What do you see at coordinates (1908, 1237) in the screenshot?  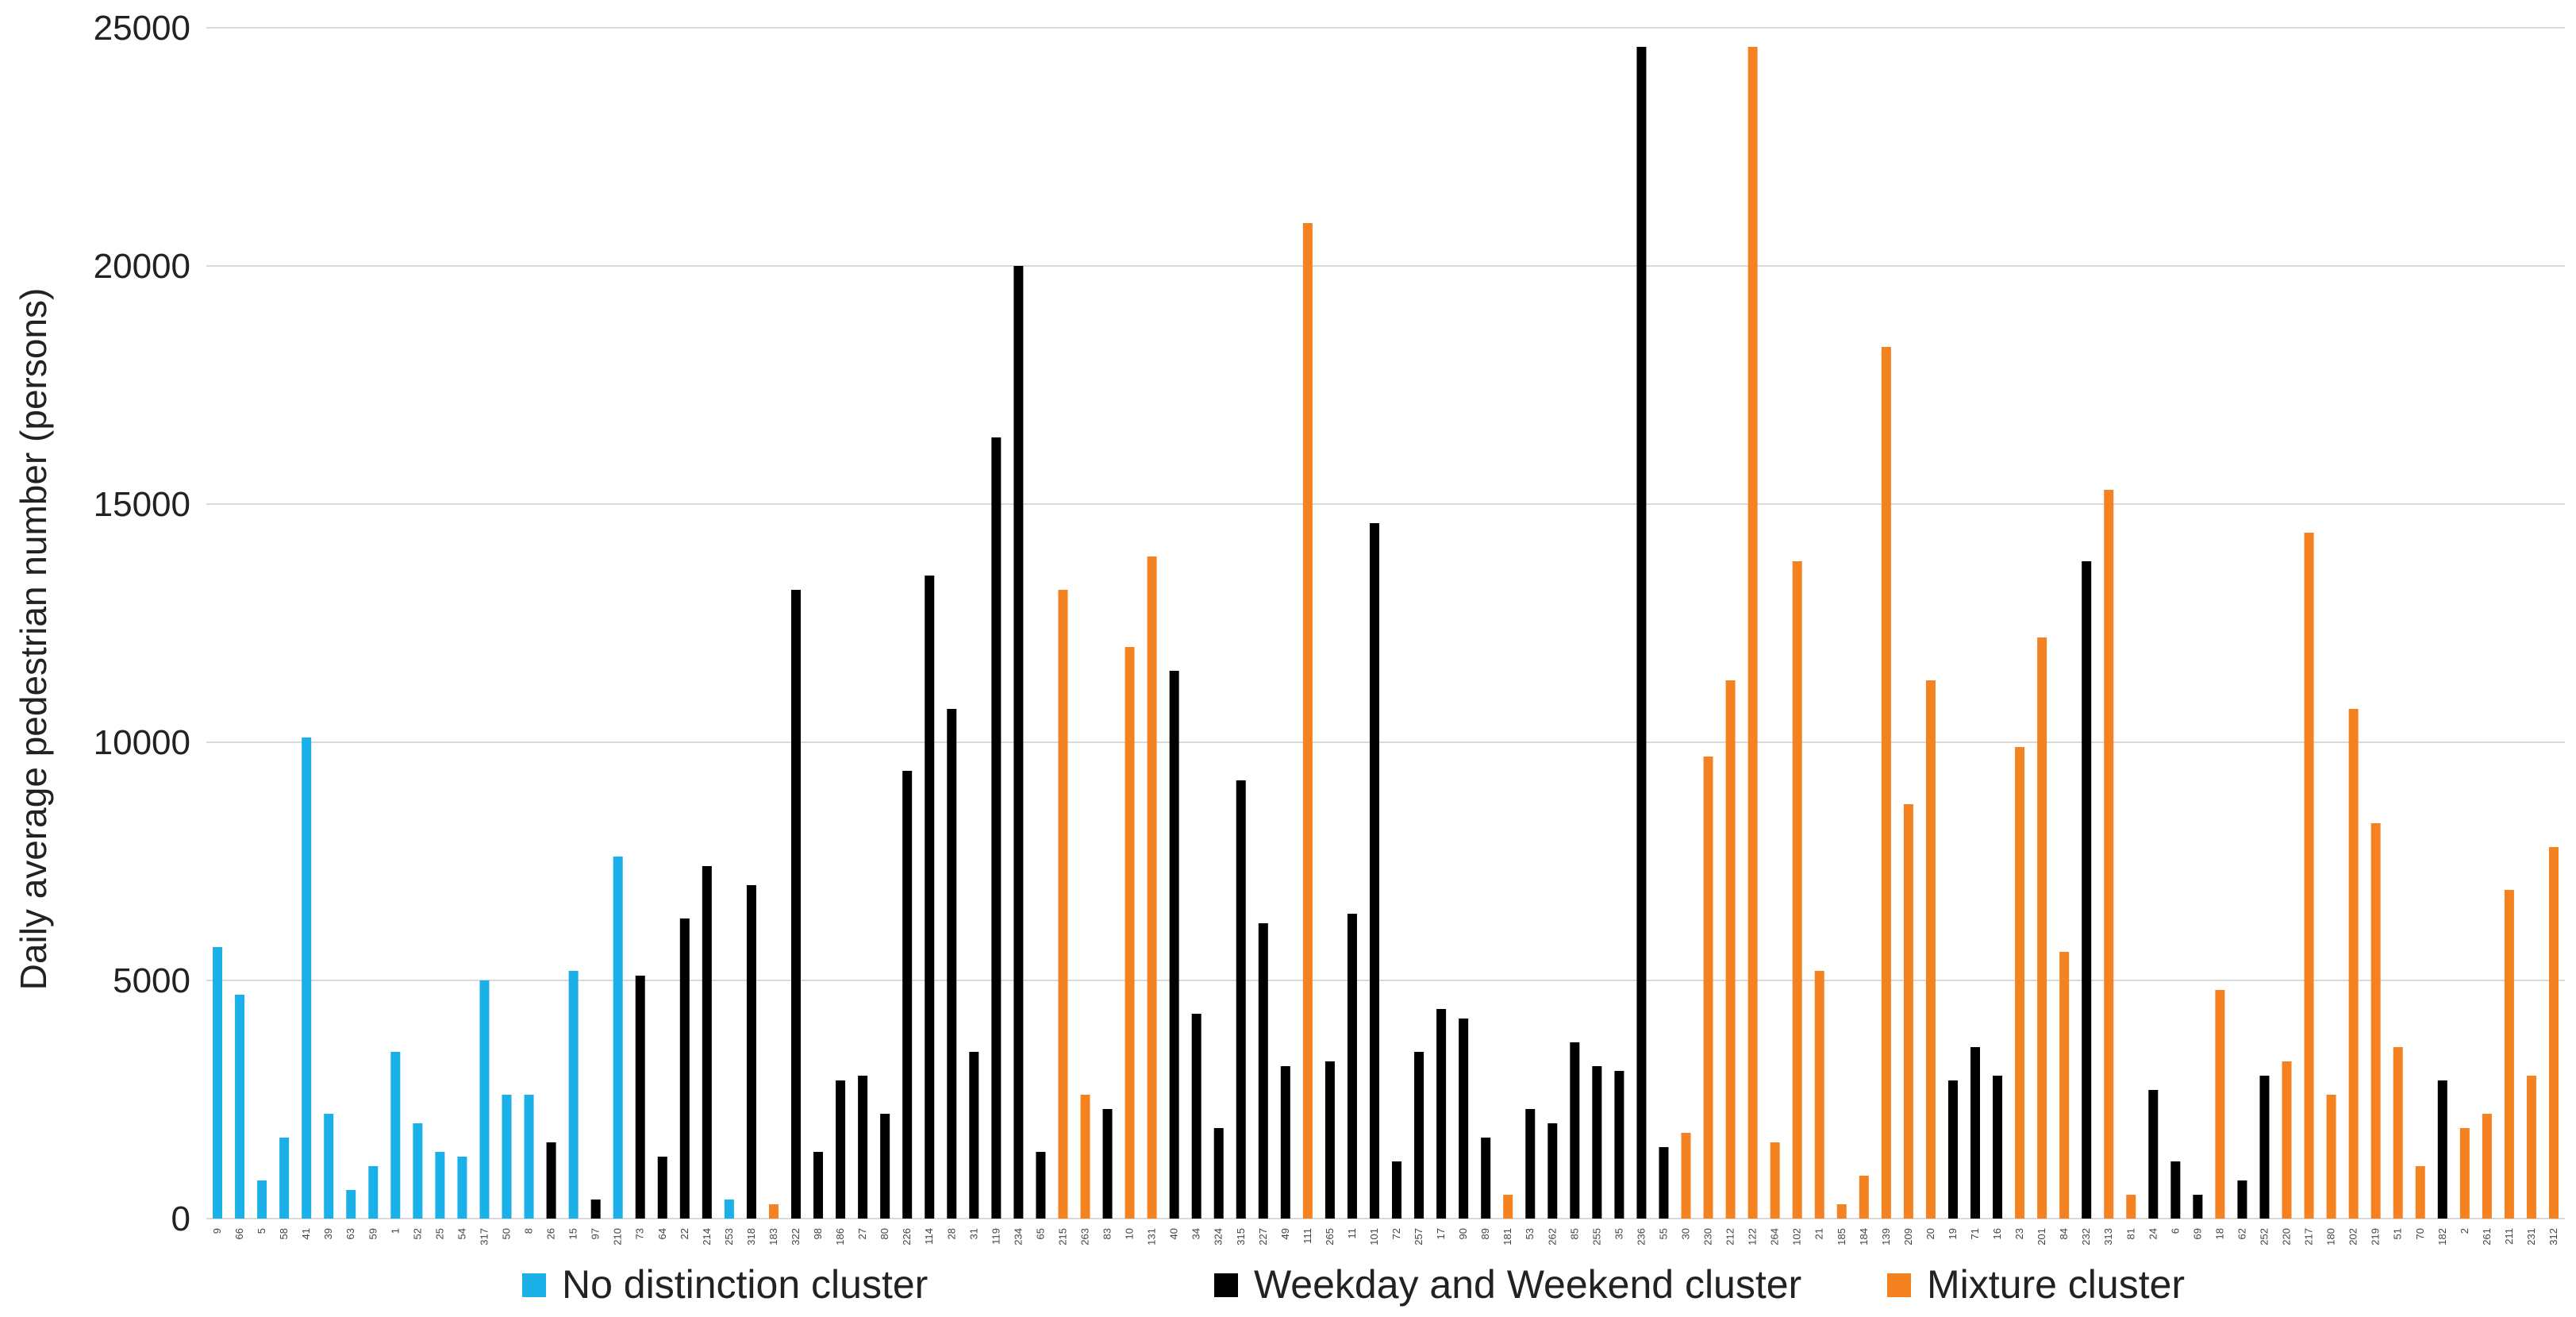 I see `x-tick-label: 209` at bounding box center [1908, 1237].